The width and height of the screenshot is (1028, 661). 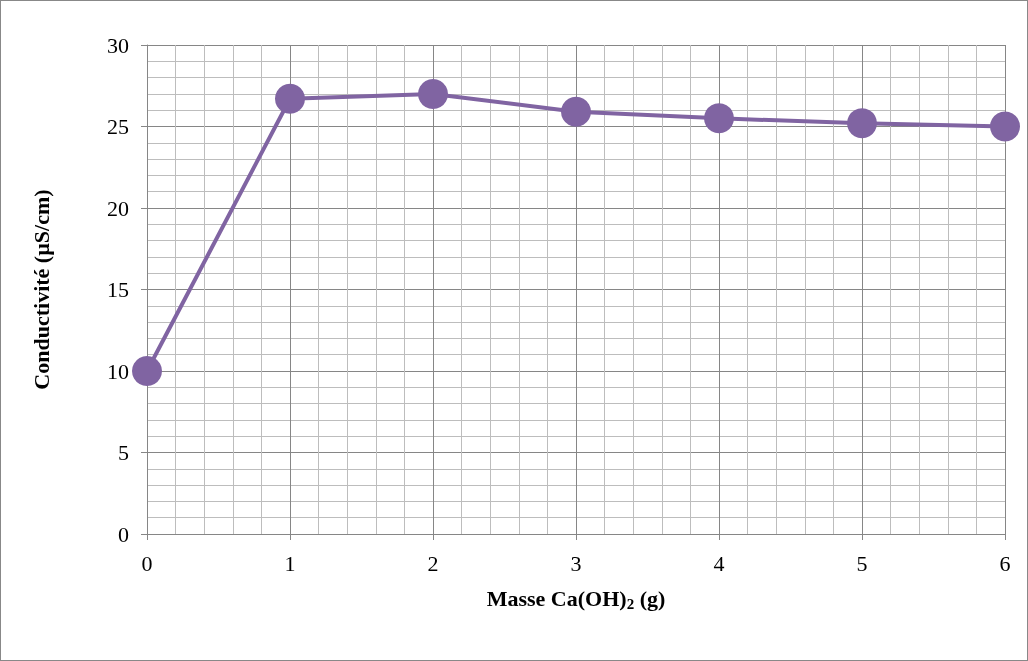 What do you see at coordinates (118, 289) in the screenshot?
I see `y-tick-label: 15` at bounding box center [118, 289].